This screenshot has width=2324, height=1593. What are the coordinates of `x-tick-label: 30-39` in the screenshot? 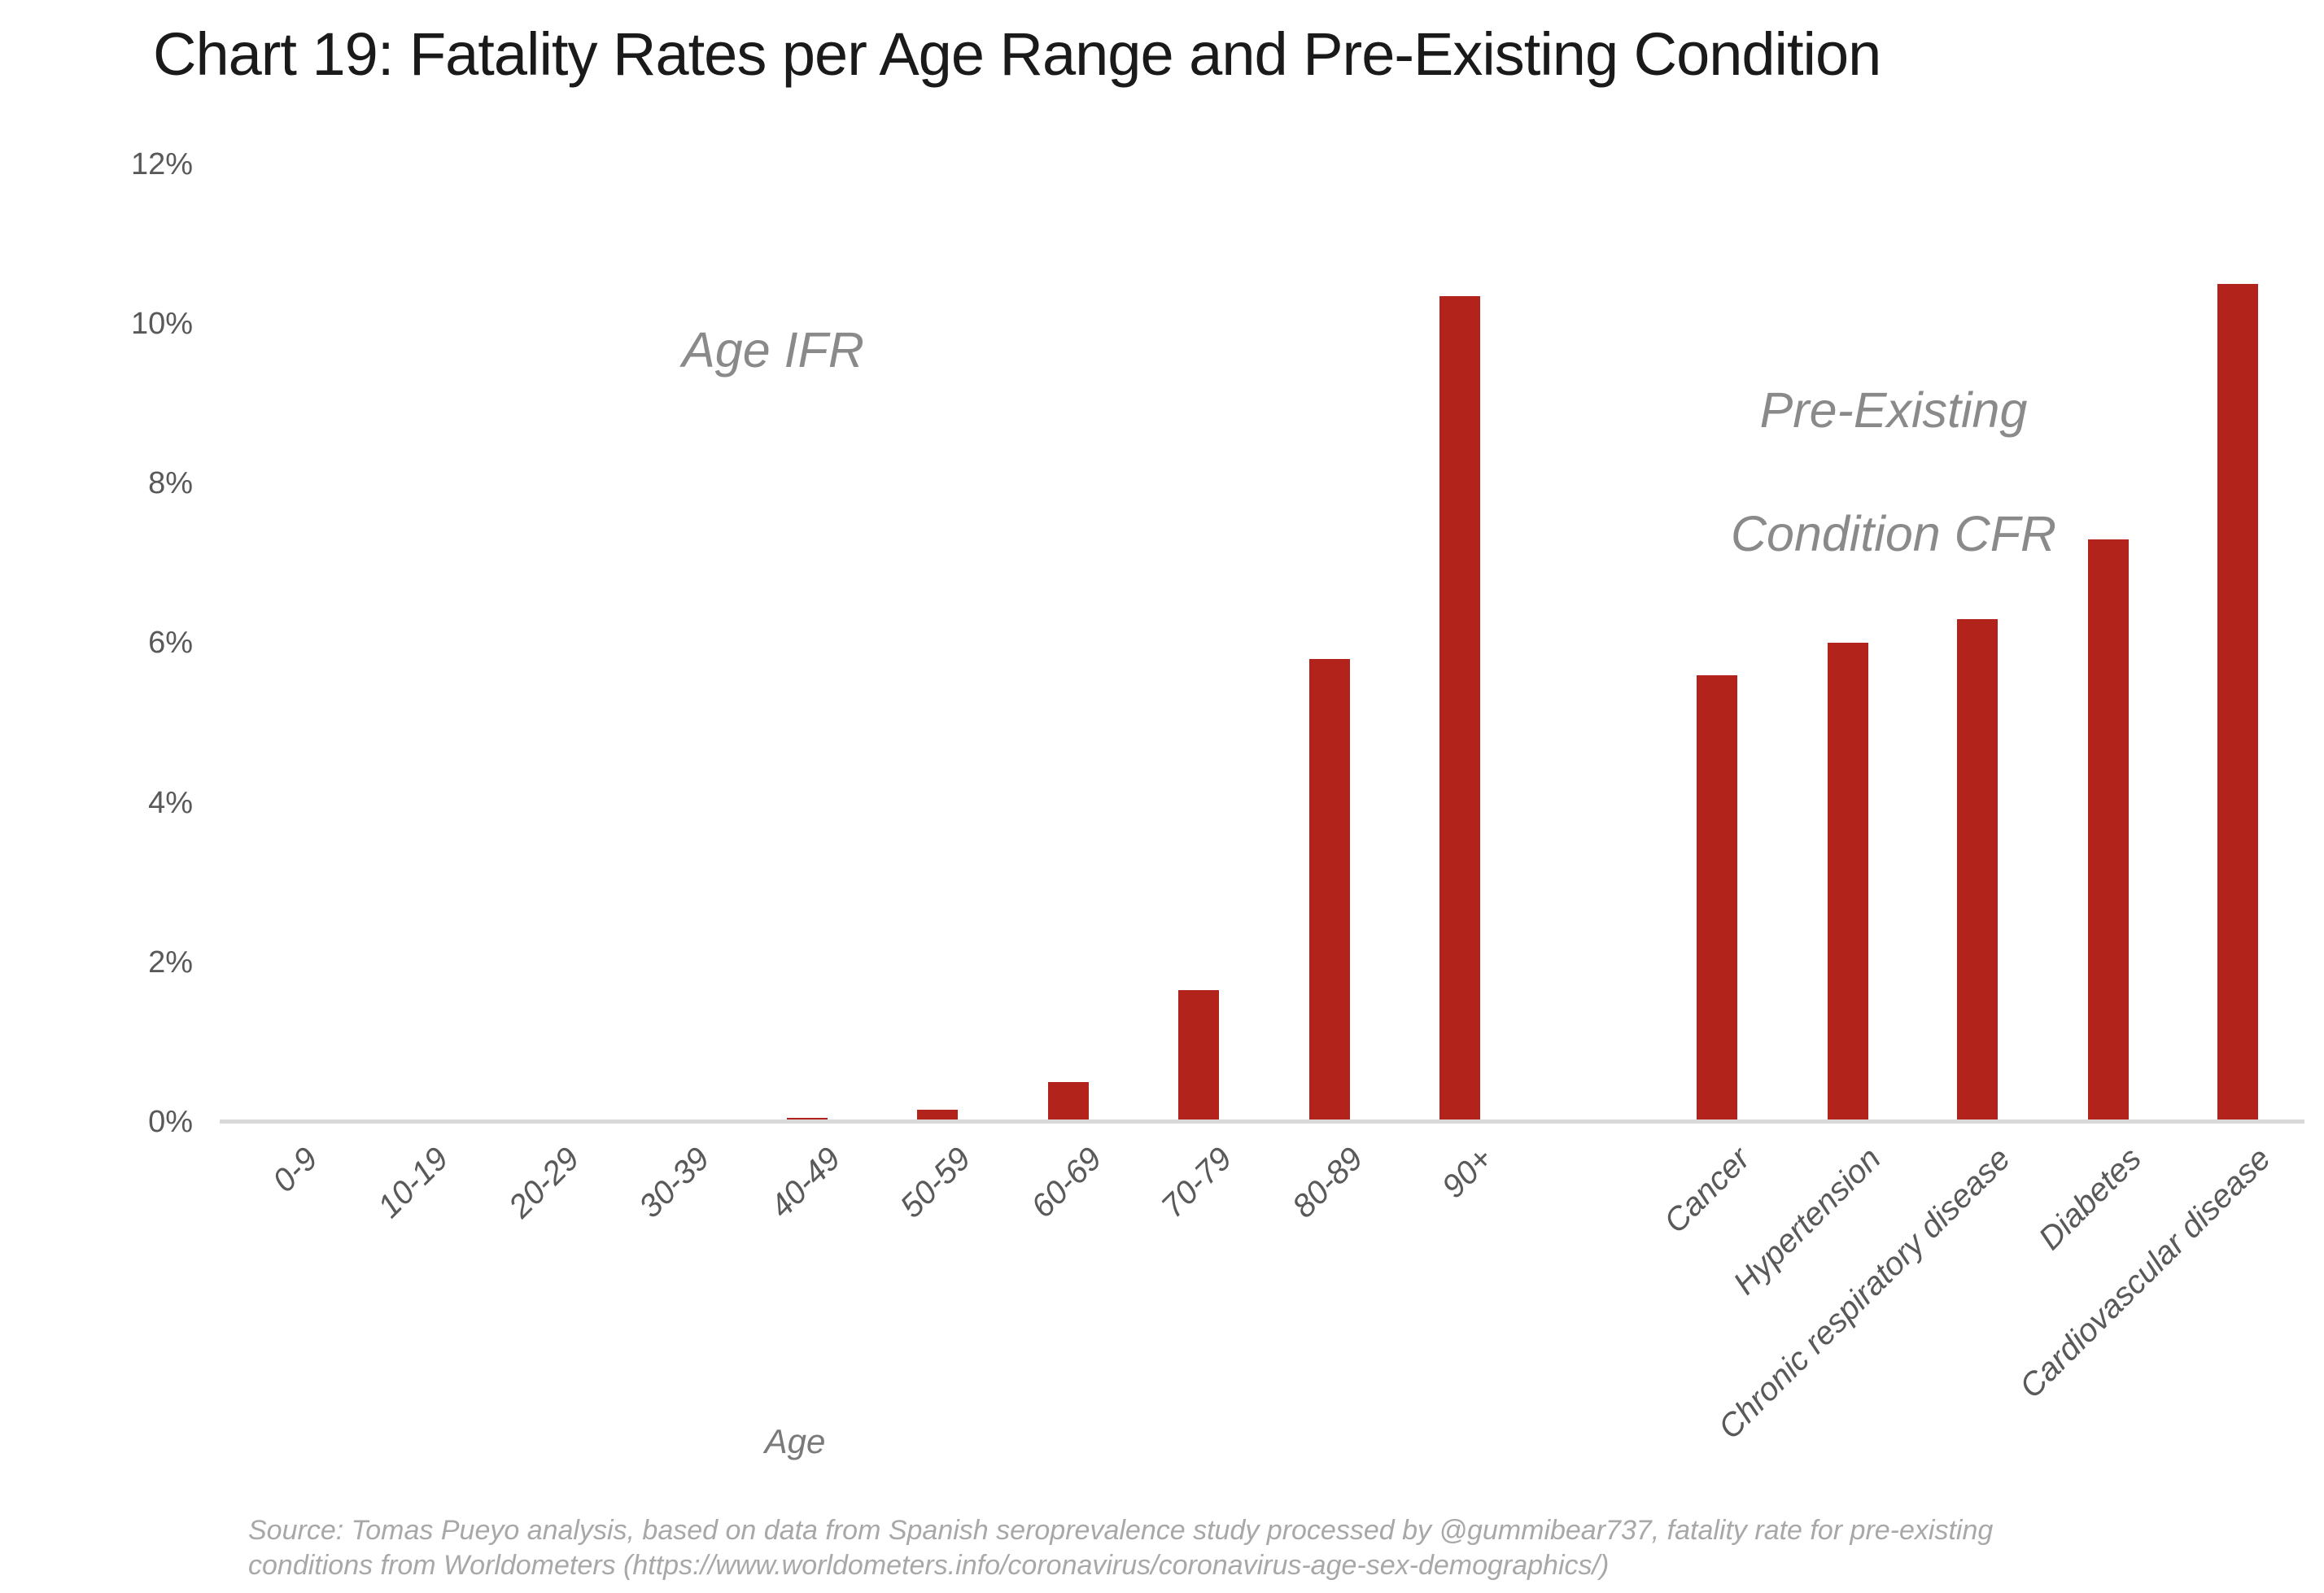 It's located at (674, 1183).